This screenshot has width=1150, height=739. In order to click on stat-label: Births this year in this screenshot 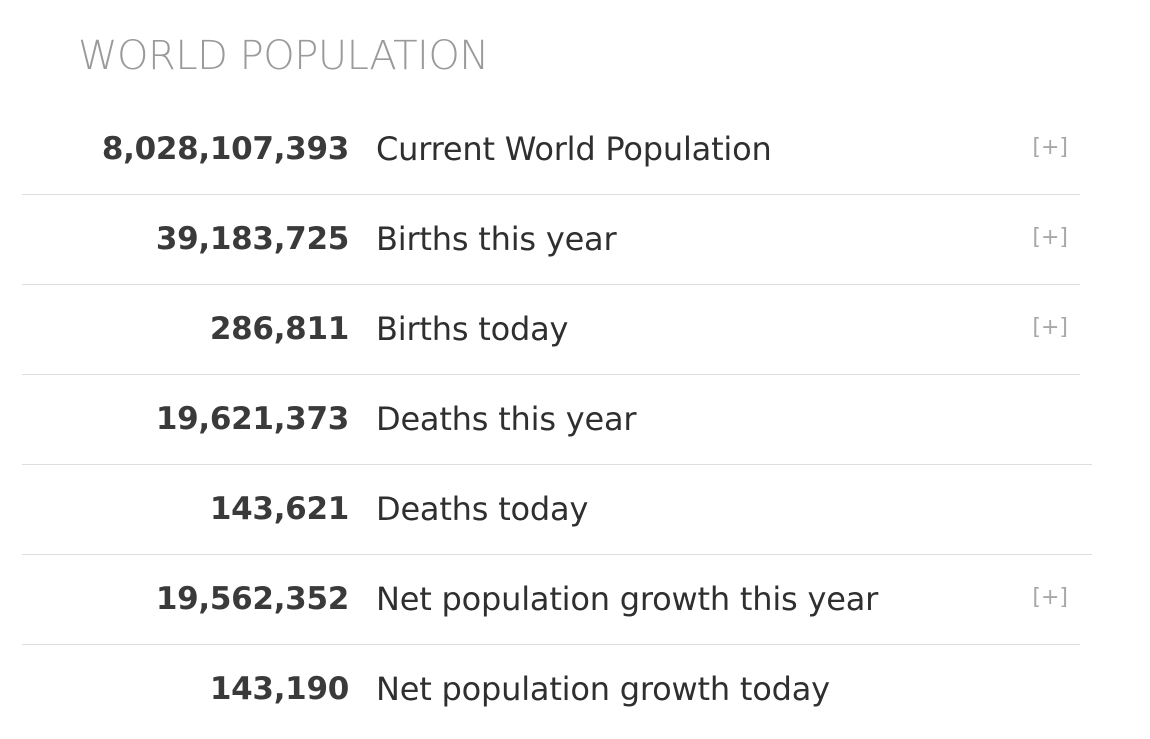, I will do `click(496, 239)`.